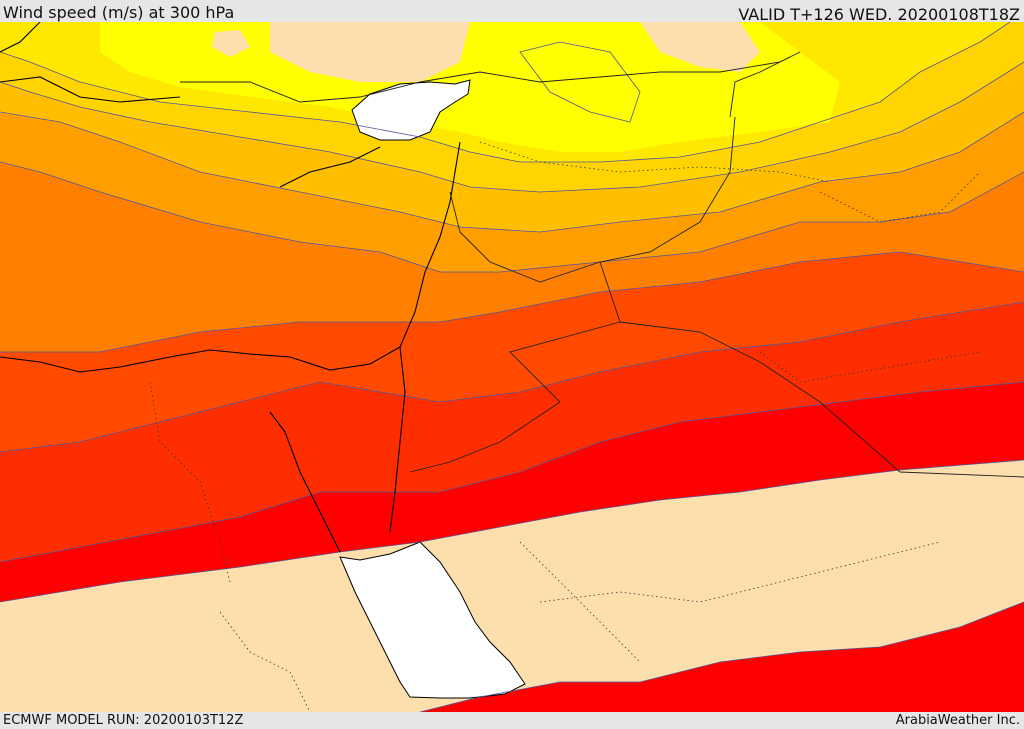 The height and width of the screenshot is (729, 1024). I want to click on model-run-label: ECMWF MODEL RUN: 20200103T12Z, so click(123, 720).